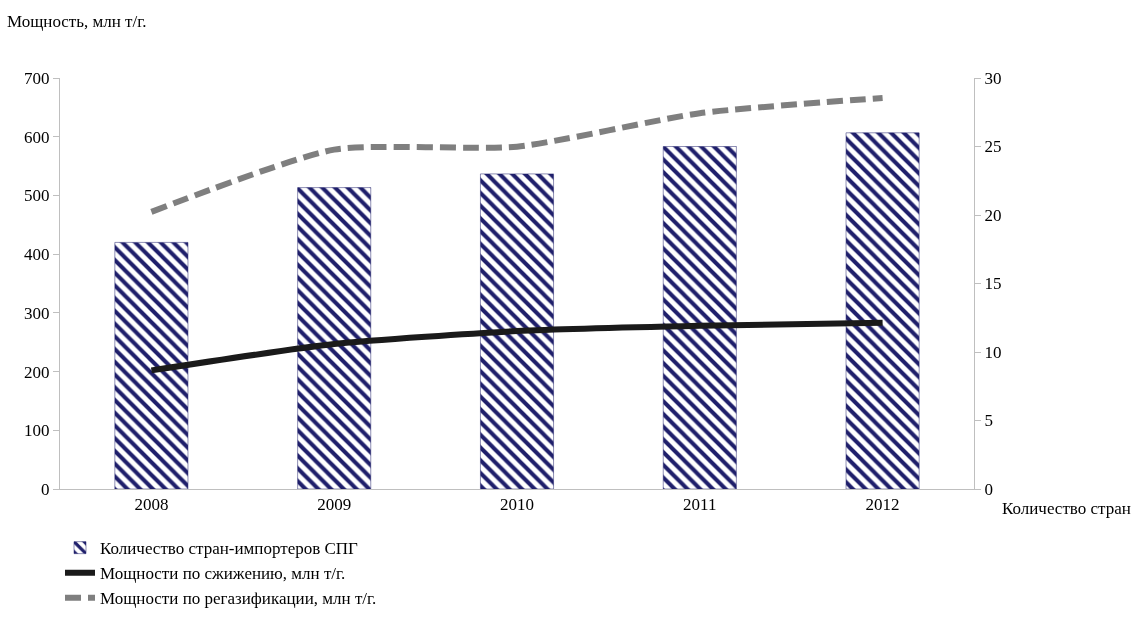  Describe the element at coordinates (988, 421) in the screenshot. I see `y2-tick-label: 5` at that location.